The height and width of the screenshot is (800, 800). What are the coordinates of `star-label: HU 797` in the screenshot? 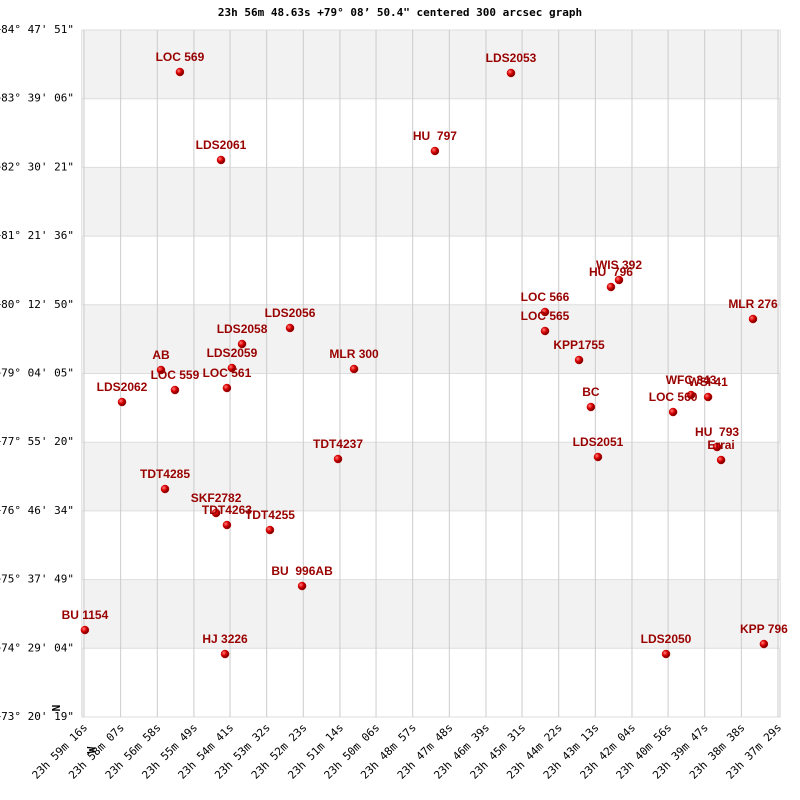 It's located at (435, 136).